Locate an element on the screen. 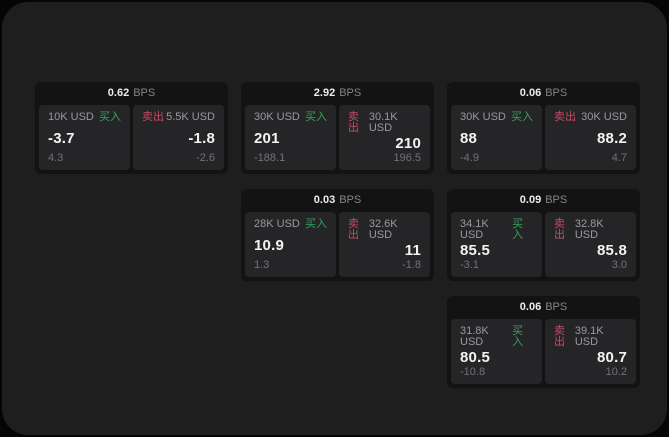  sell-panel-top: 卖出 30.1K USD is located at coordinates (384, 123).